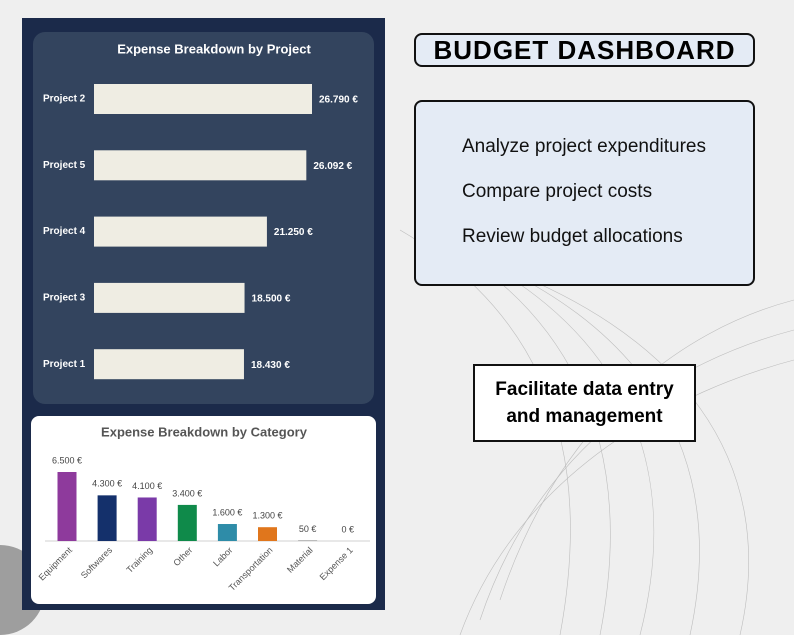 This screenshot has height=635, width=794. What do you see at coordinates (332, 166) in the screenshot?
I see `value-label: 26.092 €` at bounding box center [332, 166].